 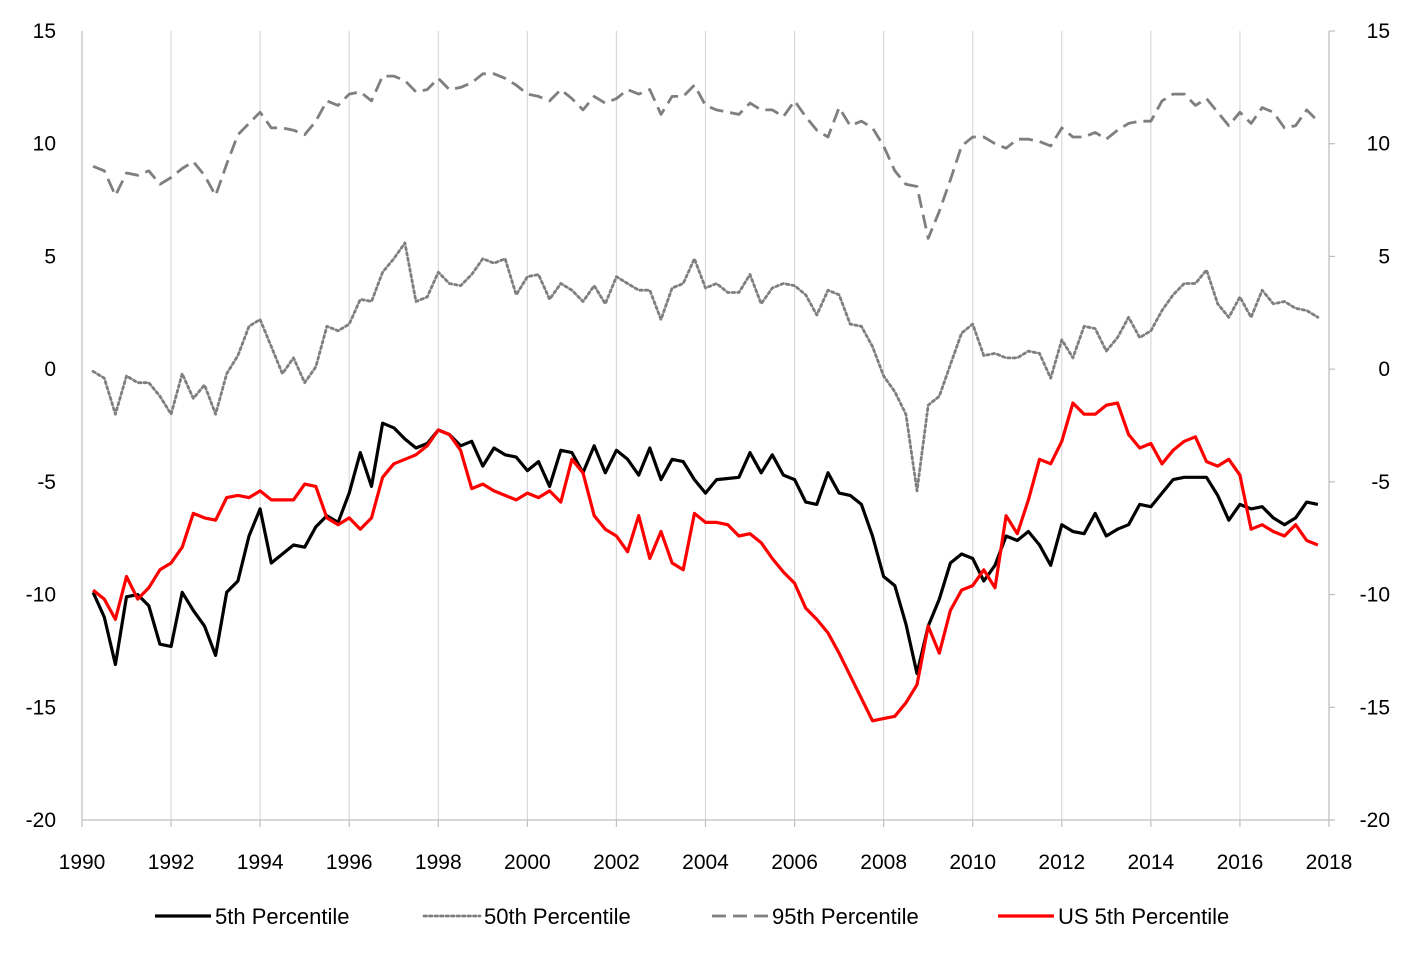 I want to click on x-tick-label: 2006, so click(x=794, y=862).